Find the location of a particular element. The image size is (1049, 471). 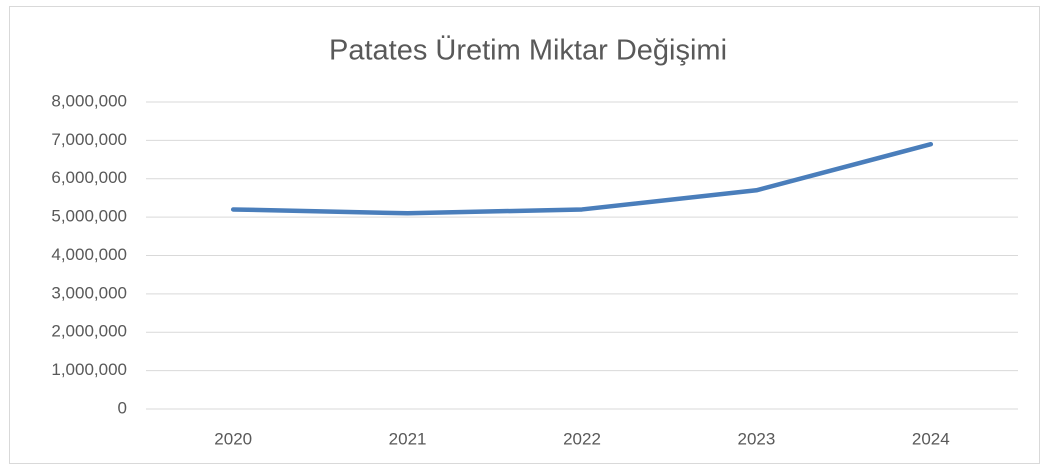

x-tick-label: 2024 is located at coordinates (931, 438).